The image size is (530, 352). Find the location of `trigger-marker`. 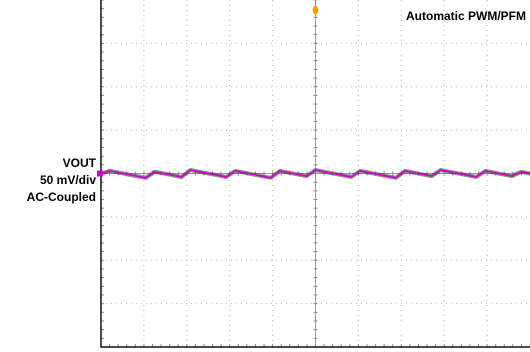

trigger-marker is located at coordinates (315, 10).